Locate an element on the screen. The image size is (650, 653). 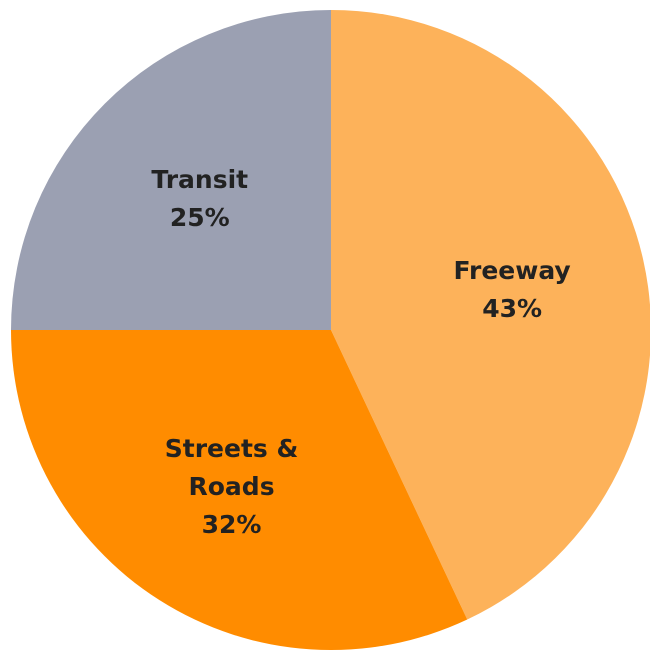
value-label: 25% is located at coordinates (199, 217).